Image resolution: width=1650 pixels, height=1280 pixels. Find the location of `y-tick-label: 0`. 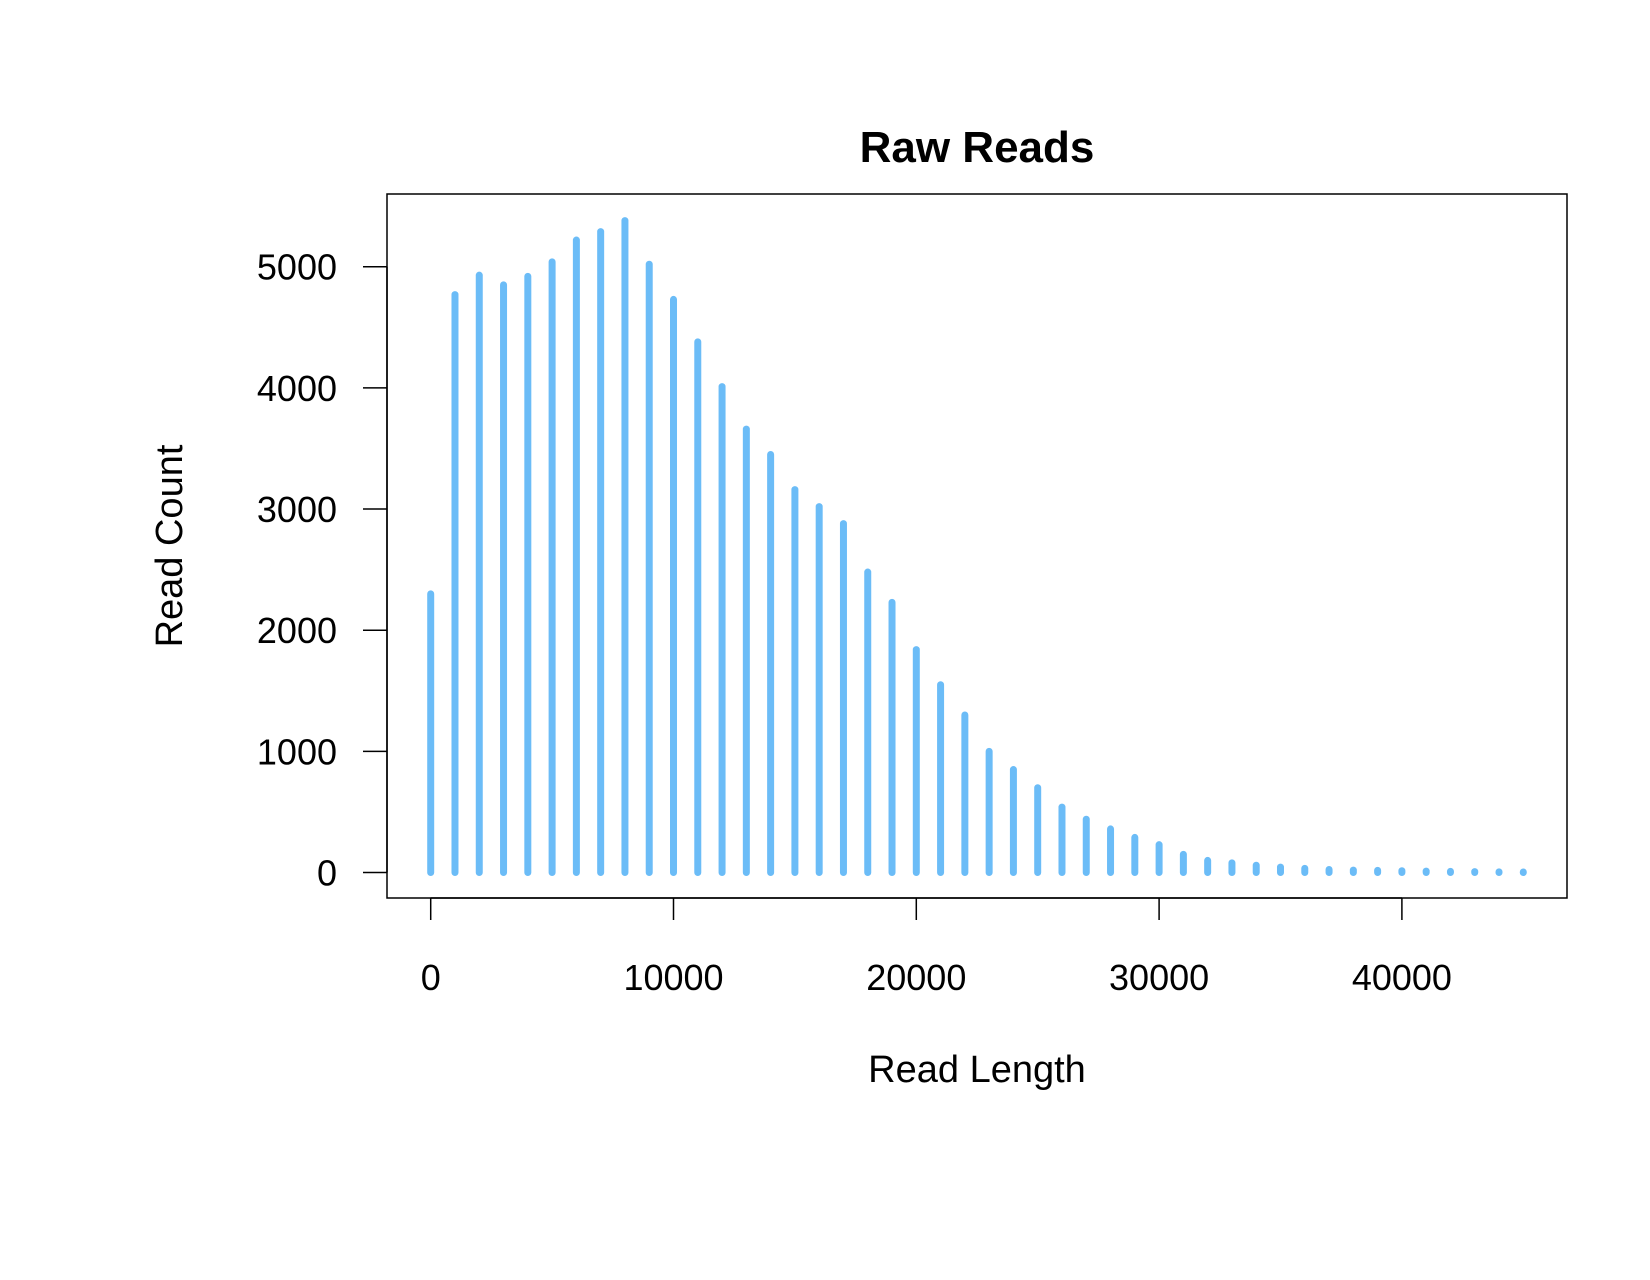

y-tick-label: 0 is located at coordinates (327, 873).